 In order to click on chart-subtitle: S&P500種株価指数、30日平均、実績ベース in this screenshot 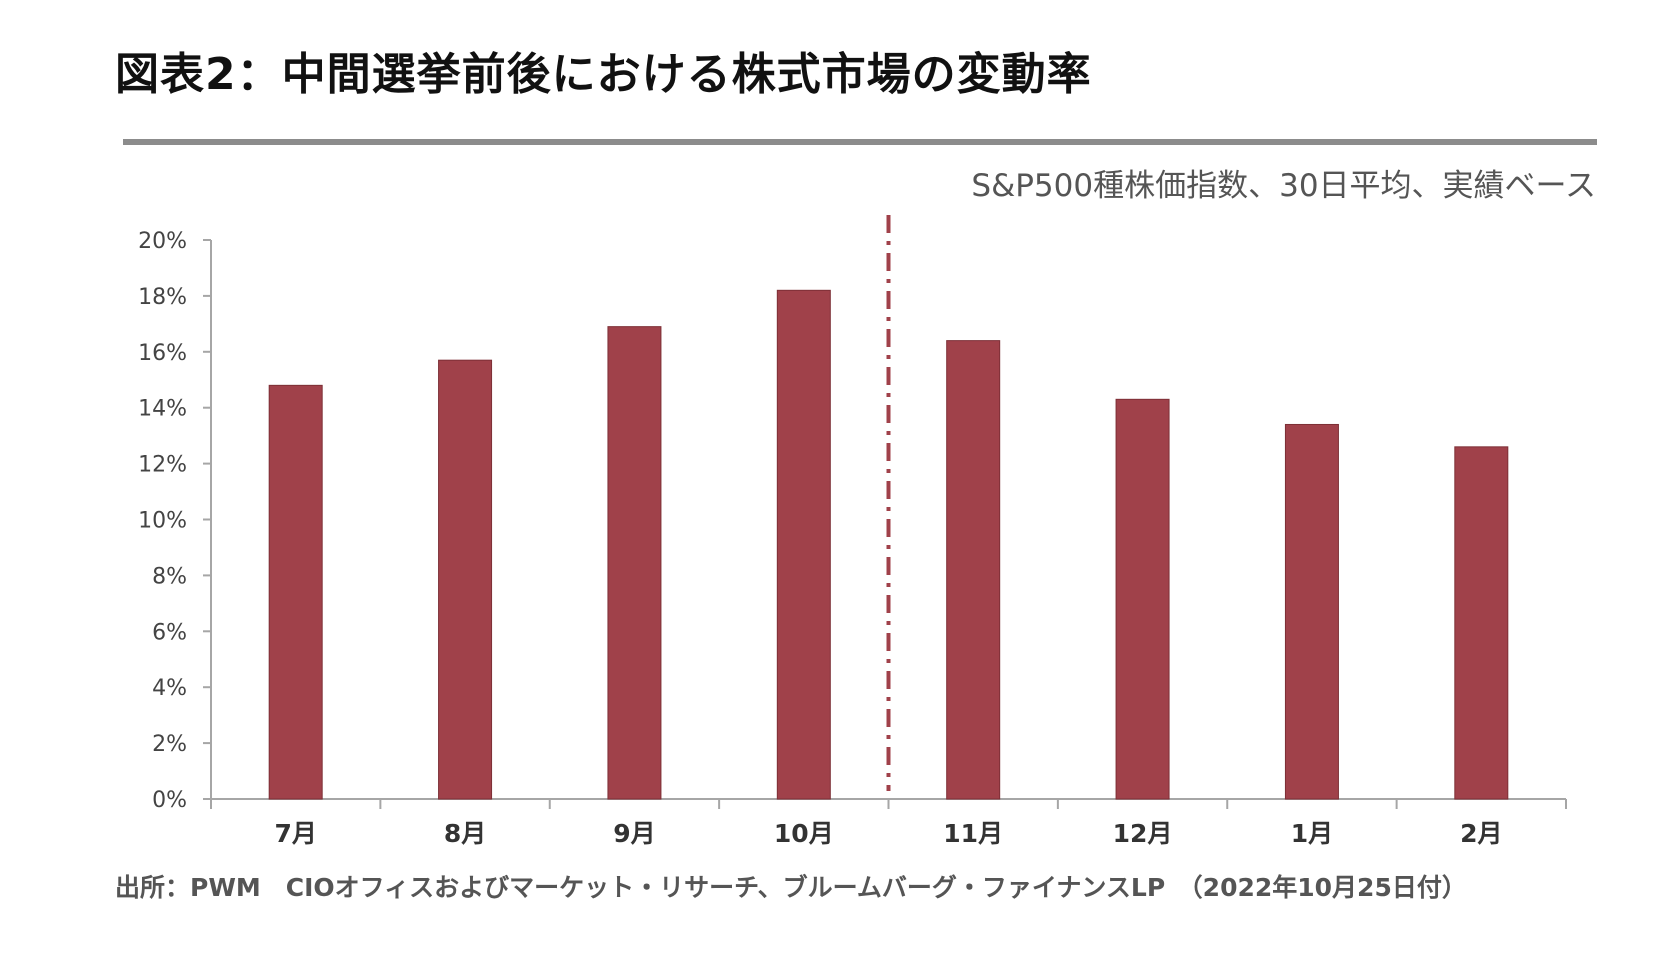, I will do `click(1283, 186)`.